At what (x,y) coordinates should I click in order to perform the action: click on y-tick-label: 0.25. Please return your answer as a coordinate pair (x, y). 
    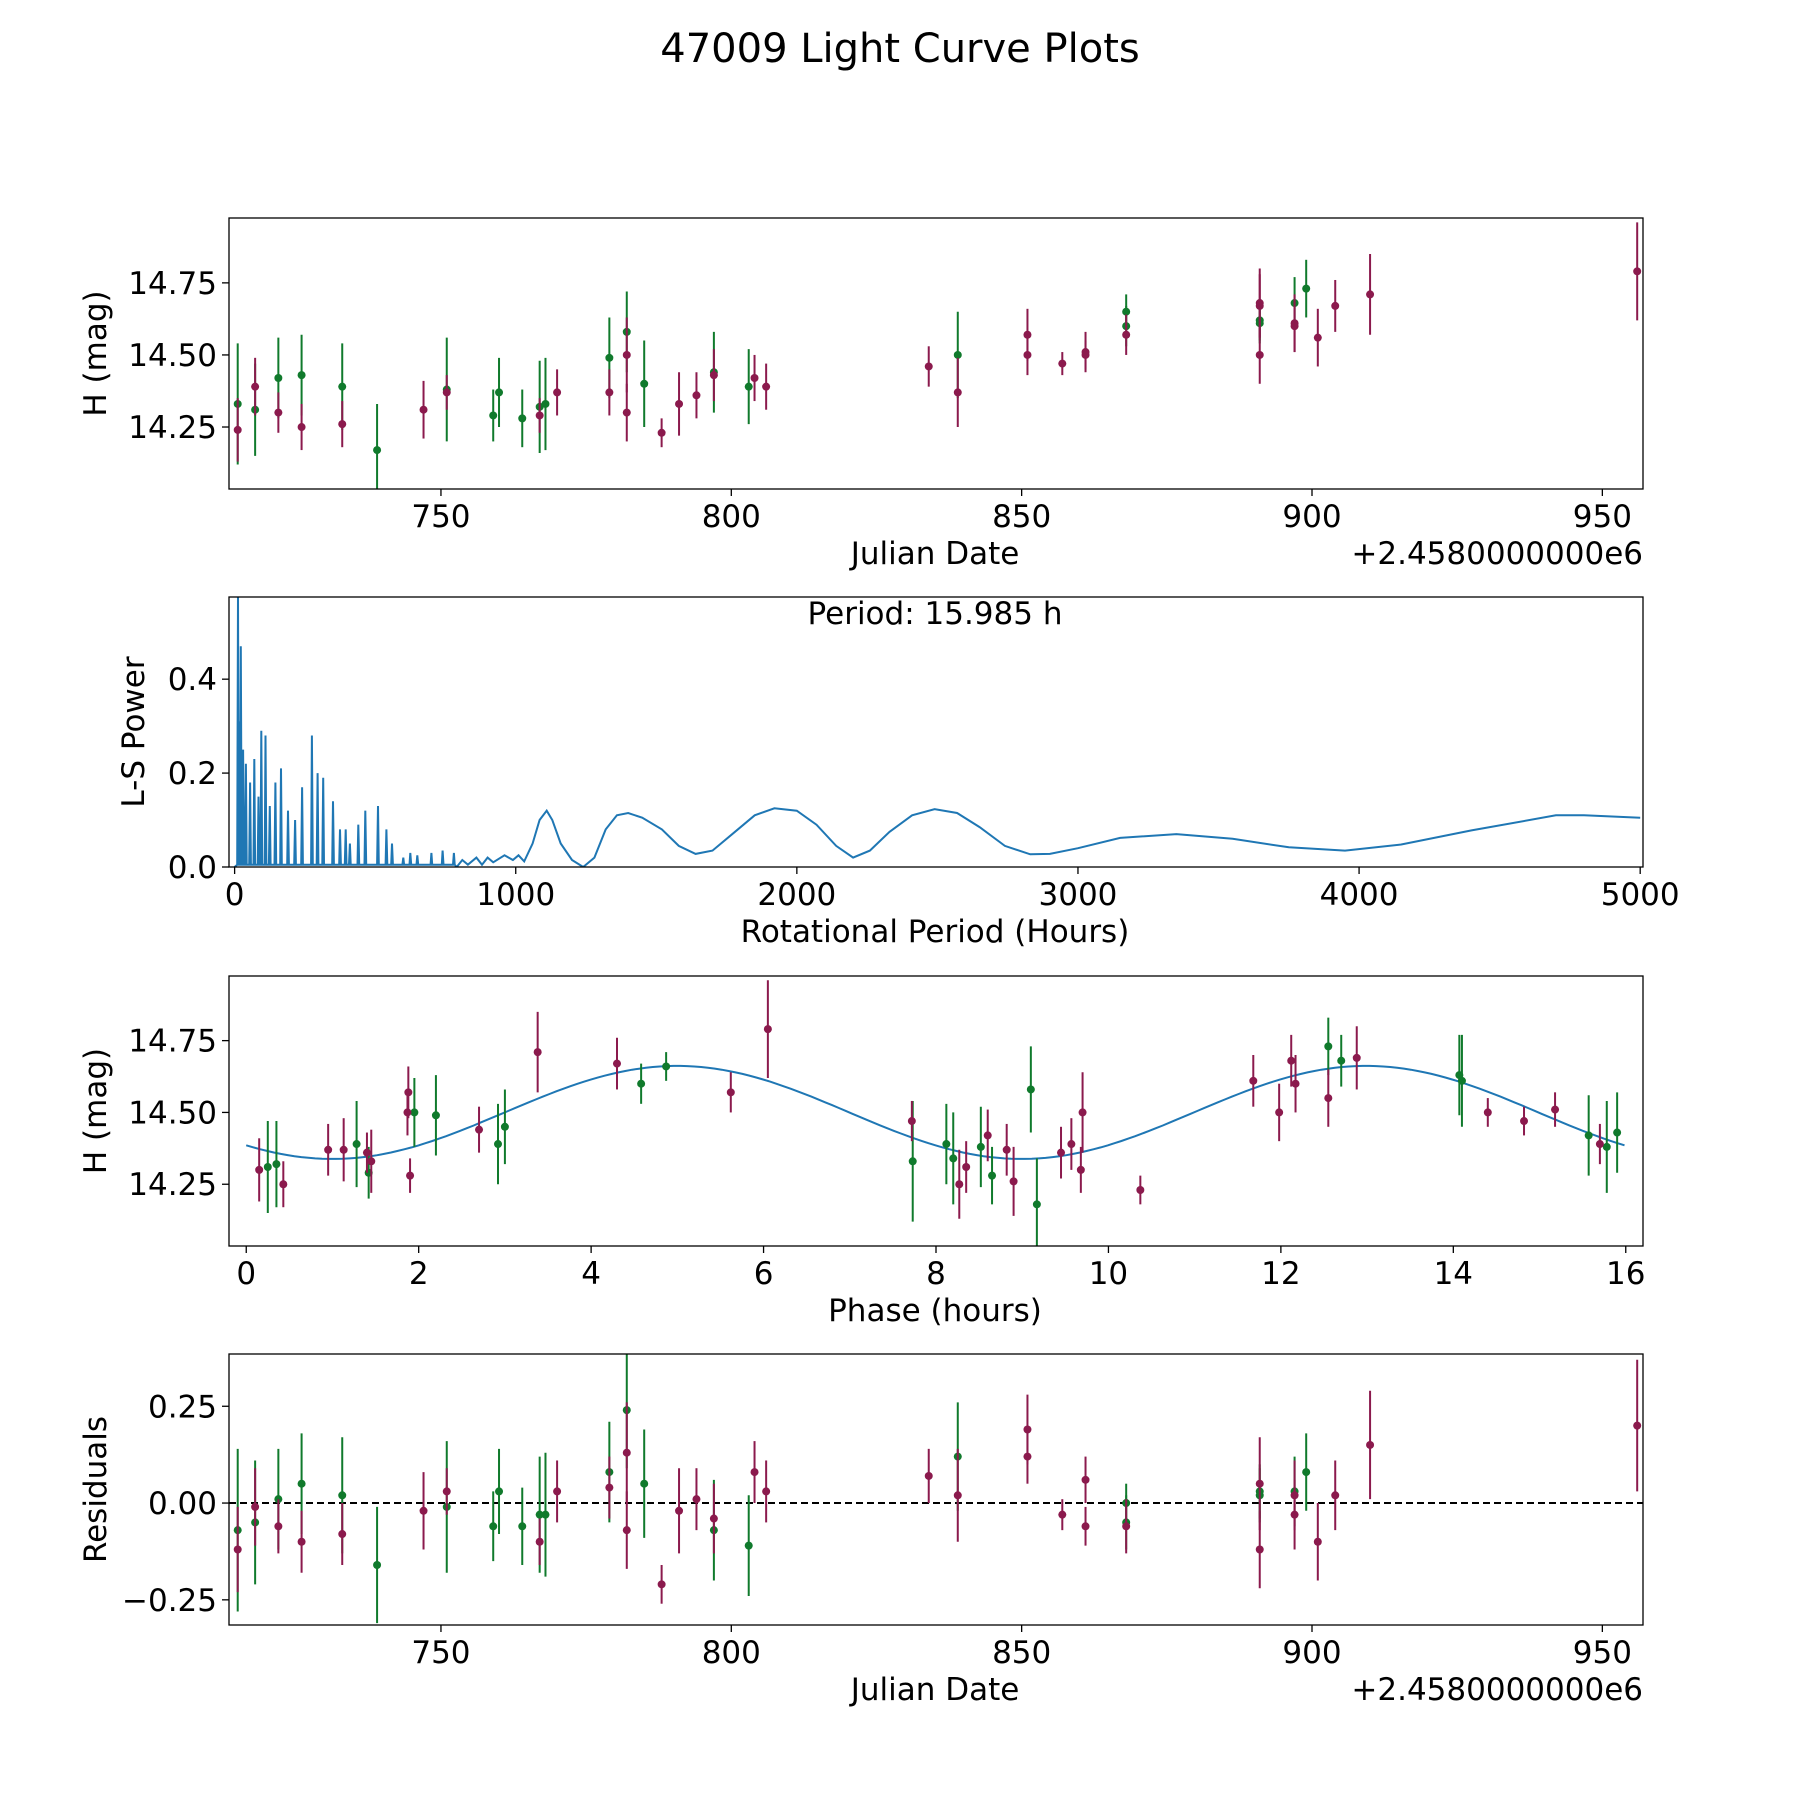
    Looking at the image, I should click on (182, 1407).